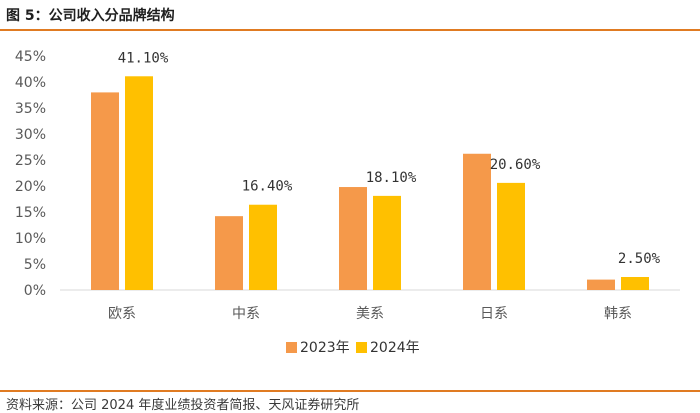  I want to click on data-label: 41.10%, so click(143, 58).